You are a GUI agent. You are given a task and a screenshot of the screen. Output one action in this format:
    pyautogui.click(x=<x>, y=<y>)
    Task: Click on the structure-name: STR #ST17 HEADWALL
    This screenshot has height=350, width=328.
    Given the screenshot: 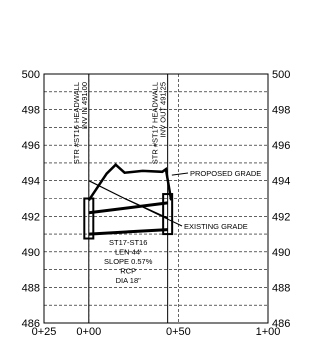 What is the action you would take?
    pyautogui.click(x=155, y=123)
    